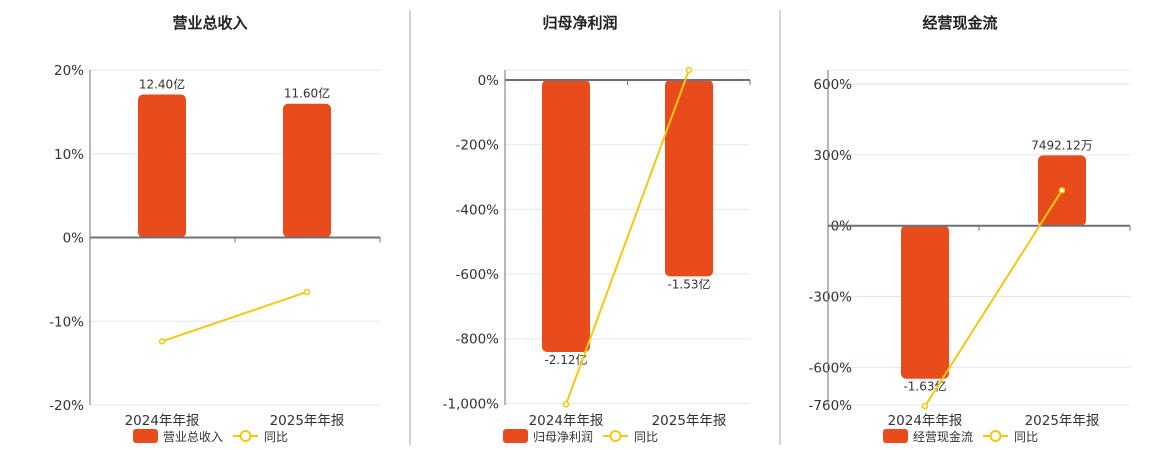 Image resolution: width=1160 pixels, height=450 pixels. What do you see at coordinates (162, 84) in the screenshot?
I see `bar-data-label: 12.40亿` at bounding box center [162, 84].